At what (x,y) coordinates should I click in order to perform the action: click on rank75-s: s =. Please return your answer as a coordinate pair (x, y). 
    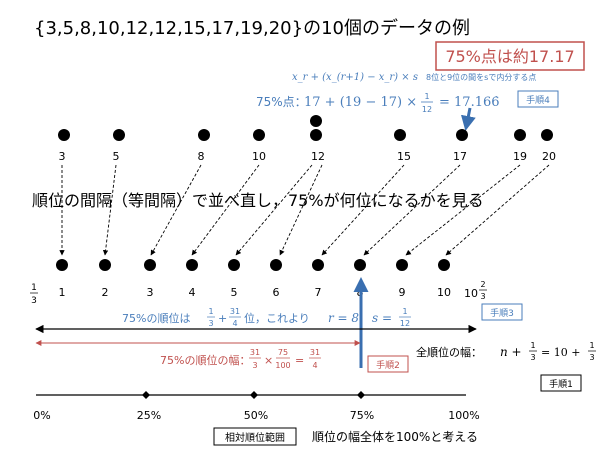
    Looking at the image, I should click on (382, 318).